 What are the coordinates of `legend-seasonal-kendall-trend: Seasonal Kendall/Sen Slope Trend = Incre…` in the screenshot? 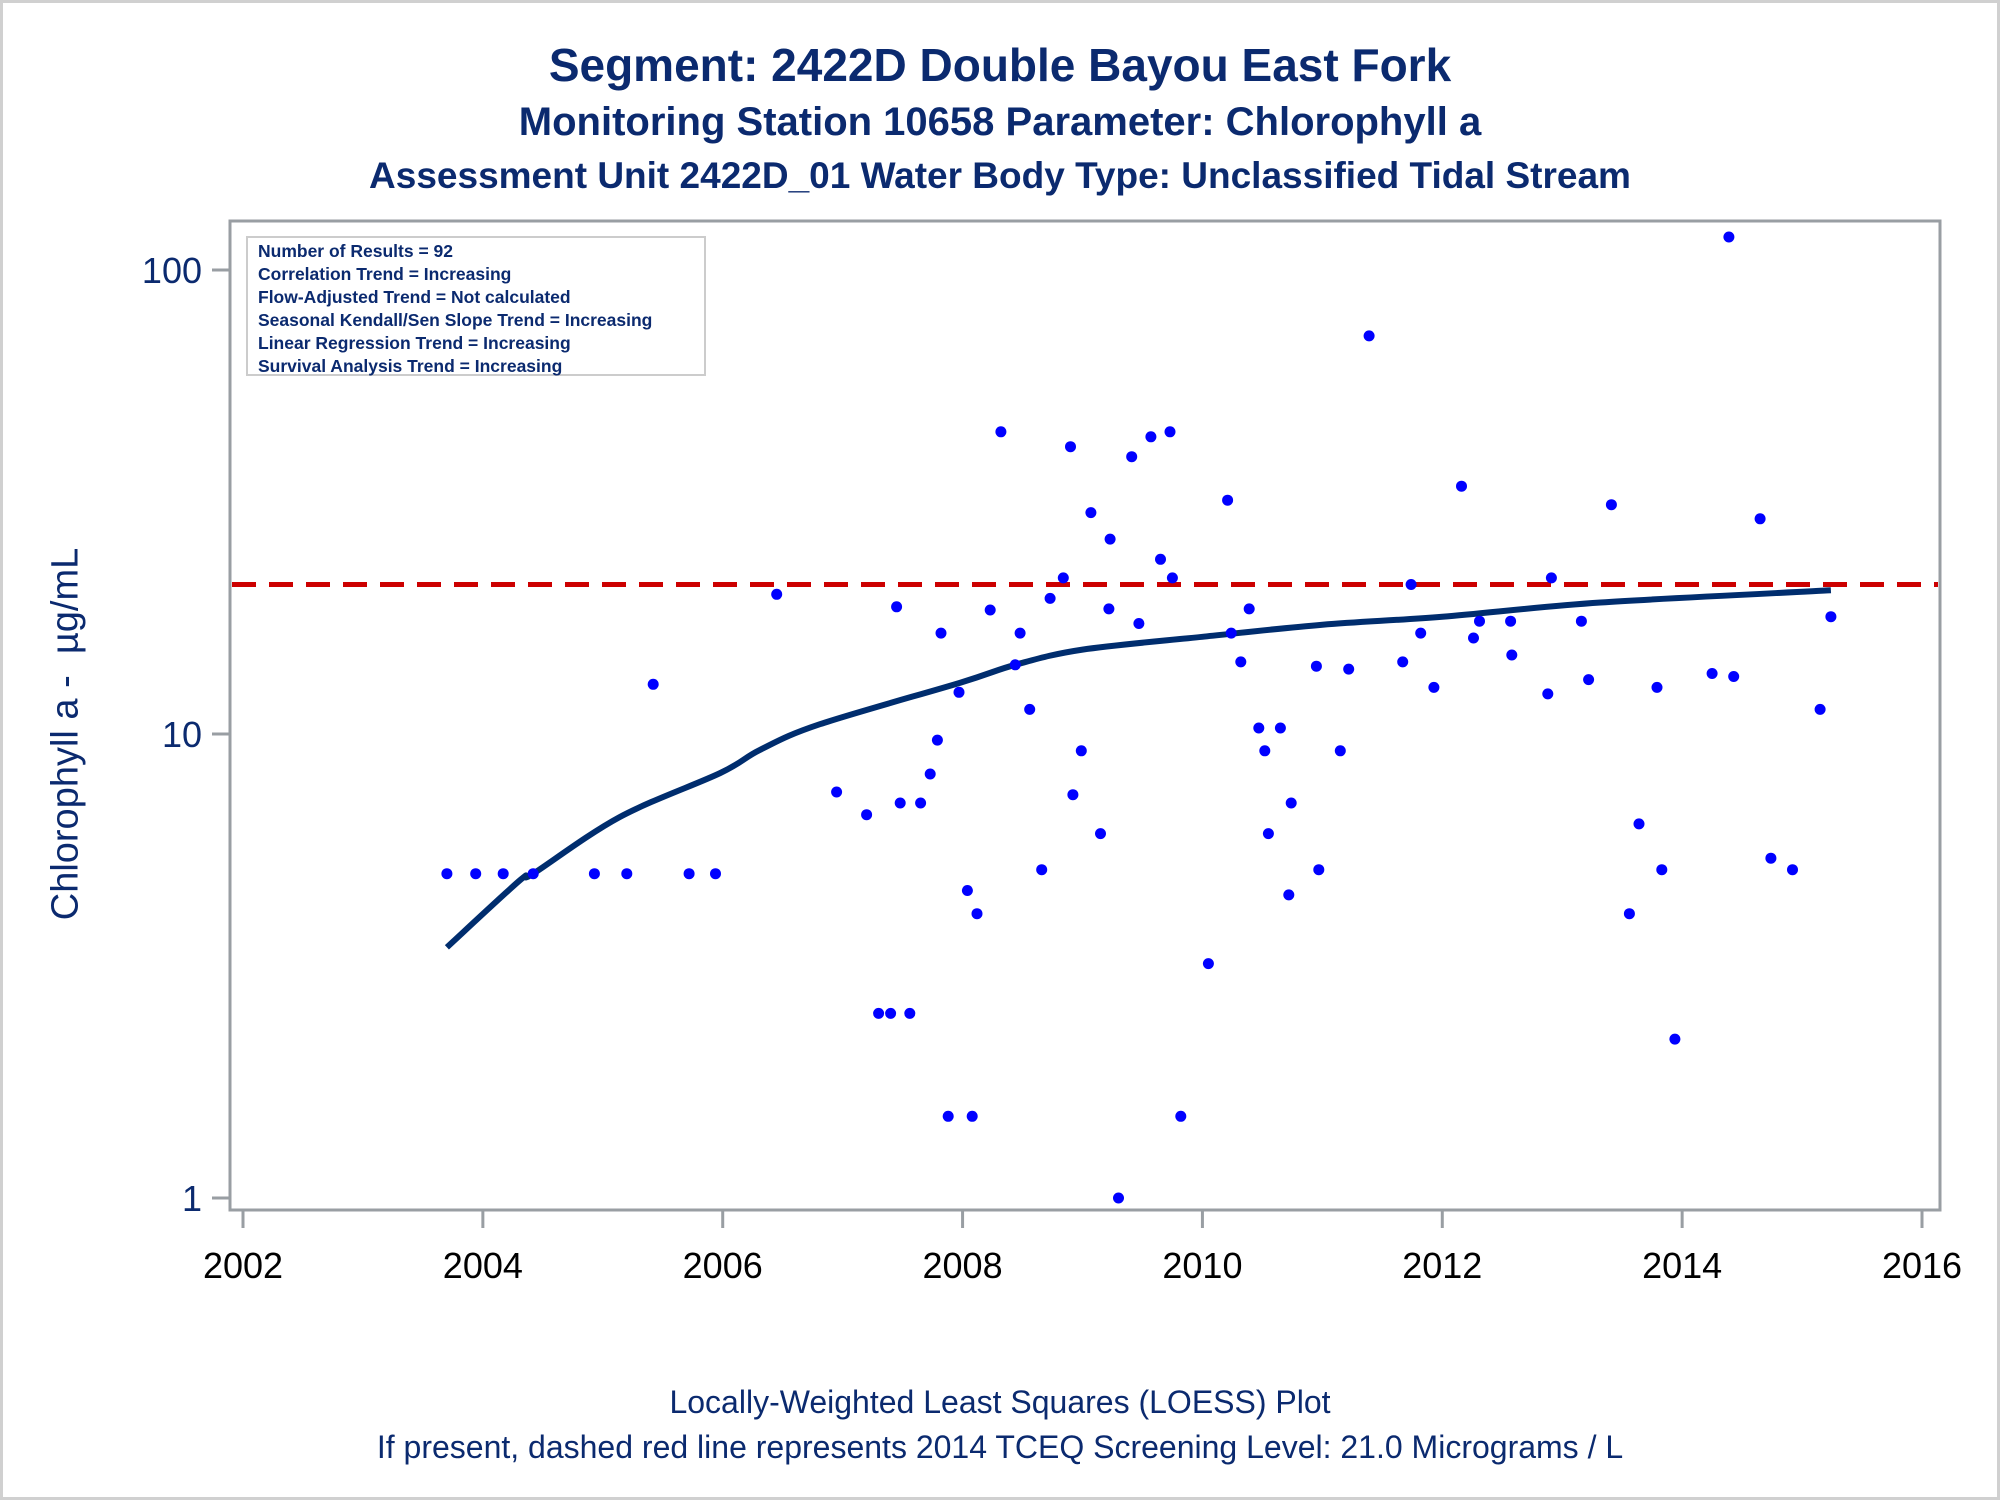 It's located at (455, 320).